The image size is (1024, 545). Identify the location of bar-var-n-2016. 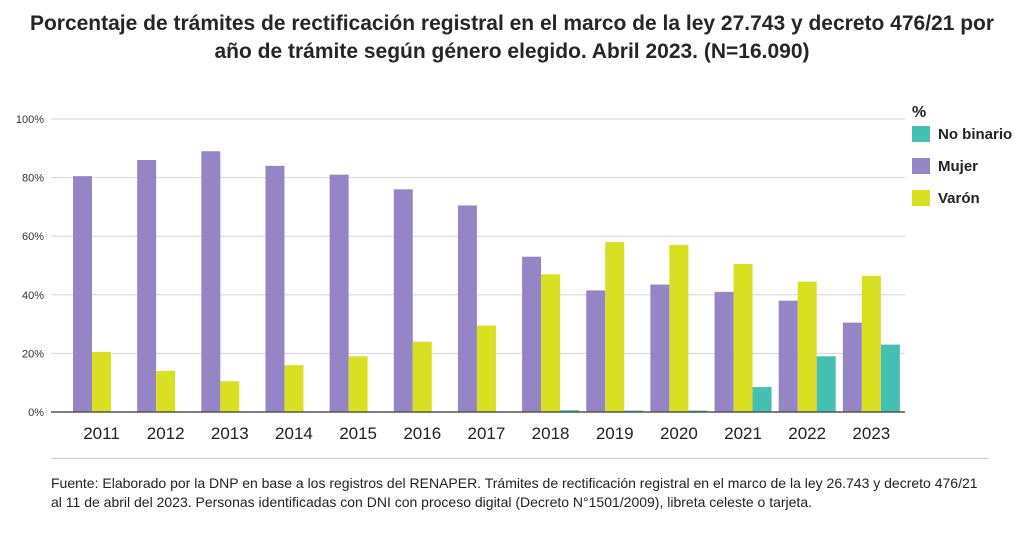
(422, 376).